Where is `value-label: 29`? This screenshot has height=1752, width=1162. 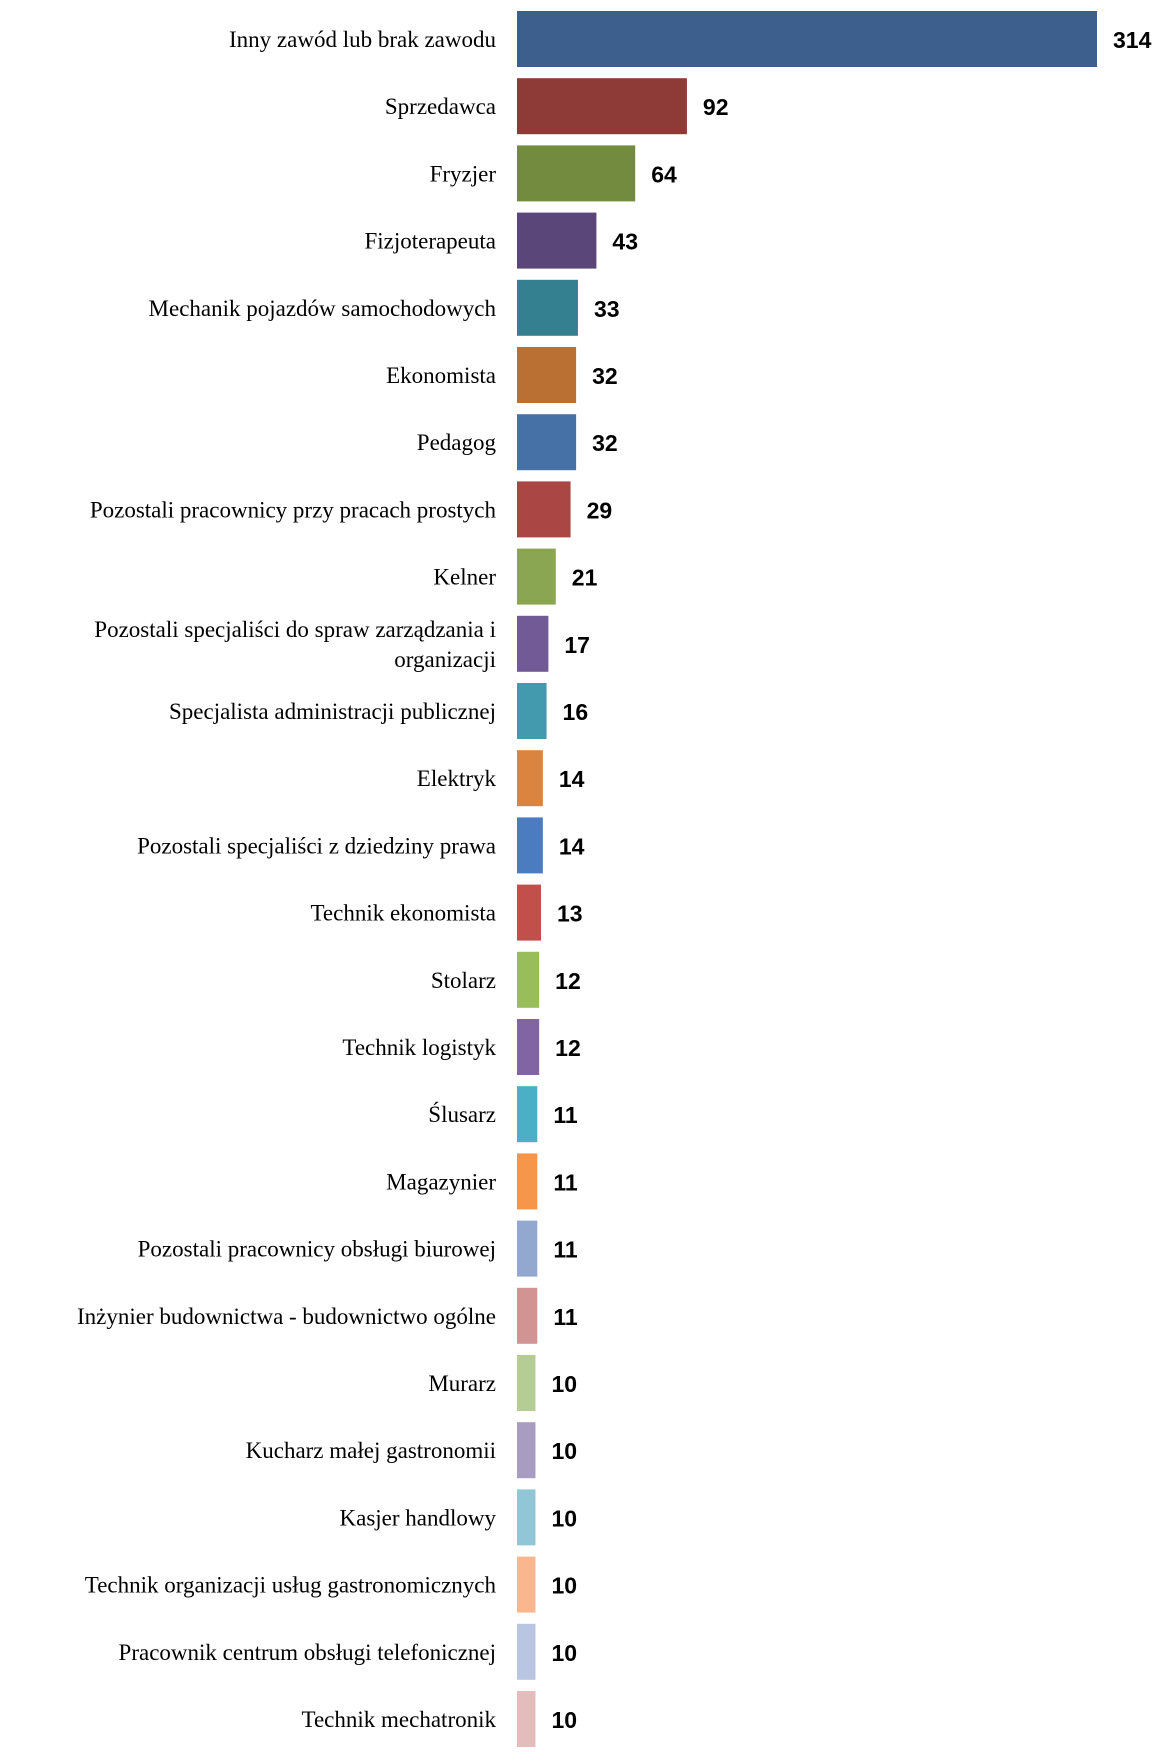
value-label: 29 is located at coordinates (600, 510).